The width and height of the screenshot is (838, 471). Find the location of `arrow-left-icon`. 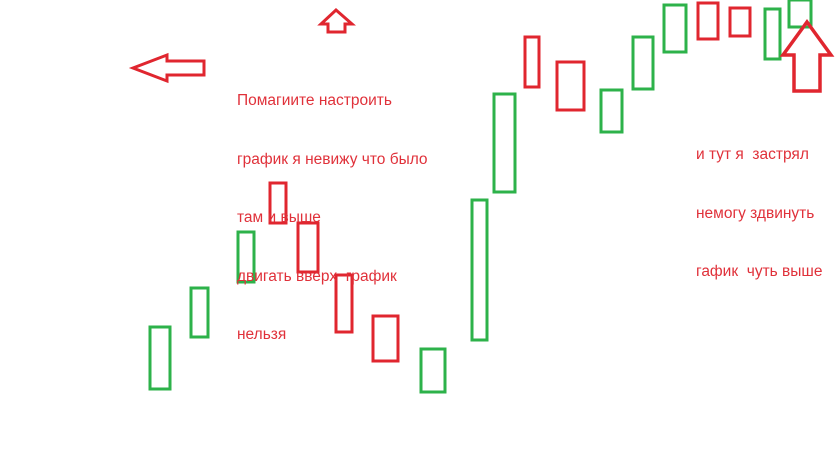

arrow-left-icon is located at coordinates (167, 68).